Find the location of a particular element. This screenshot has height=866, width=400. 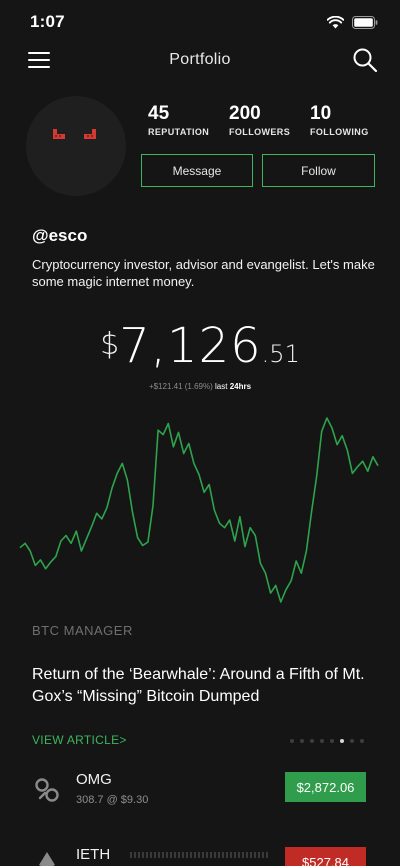

stat-followers: 200 FOLLOWERS is located at coordinates (269, 120).